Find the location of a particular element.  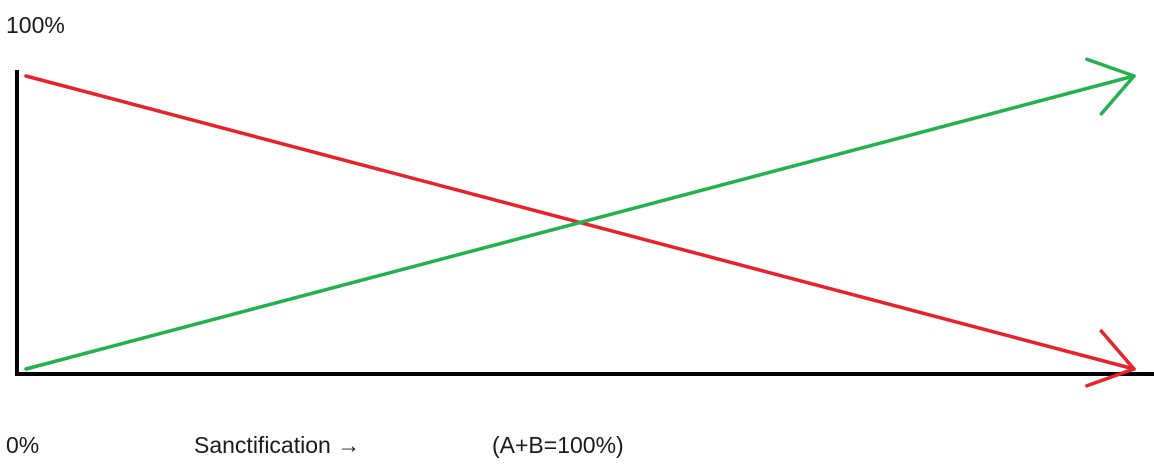

y-axis-max-label: 100% is located at coordinates (35, 25).